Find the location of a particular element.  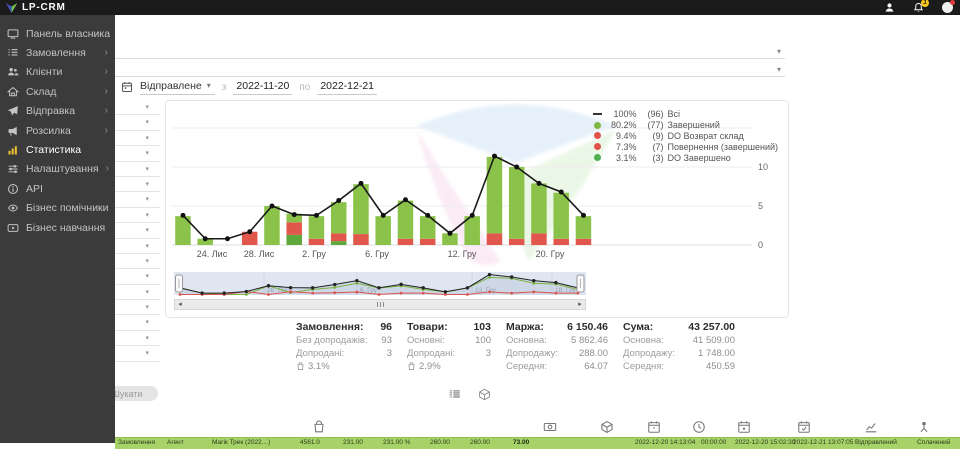

calendar-icon is located at coordinates (654, 429).